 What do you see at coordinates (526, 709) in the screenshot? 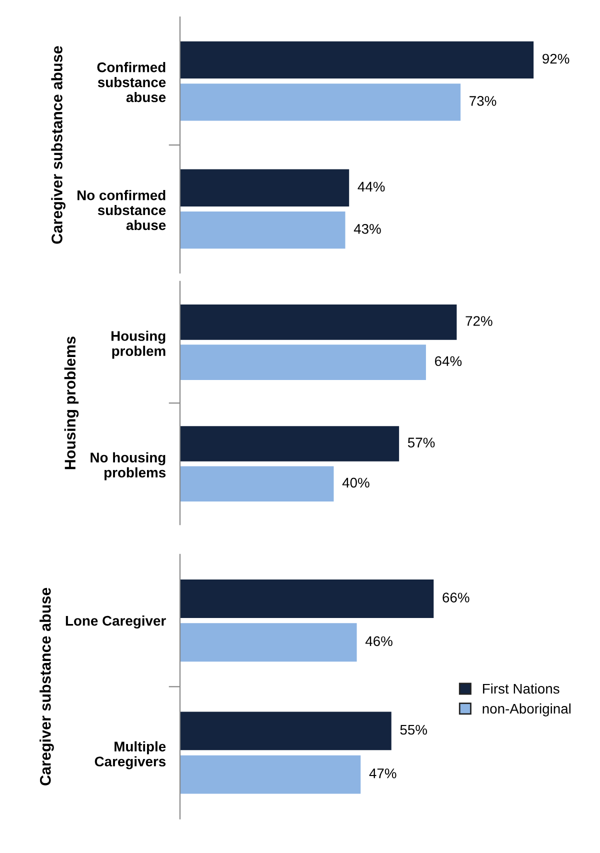
I see `legend-label: non-Aboriginal` at bounding box center [526, 709].